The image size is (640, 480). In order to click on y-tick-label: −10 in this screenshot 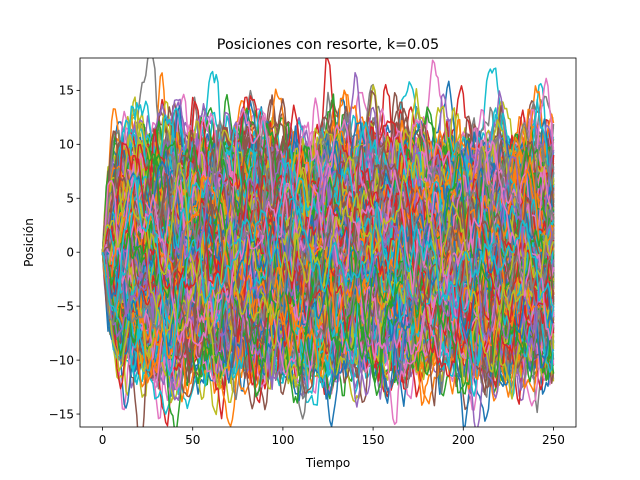, I will do `click(61, 360)`.